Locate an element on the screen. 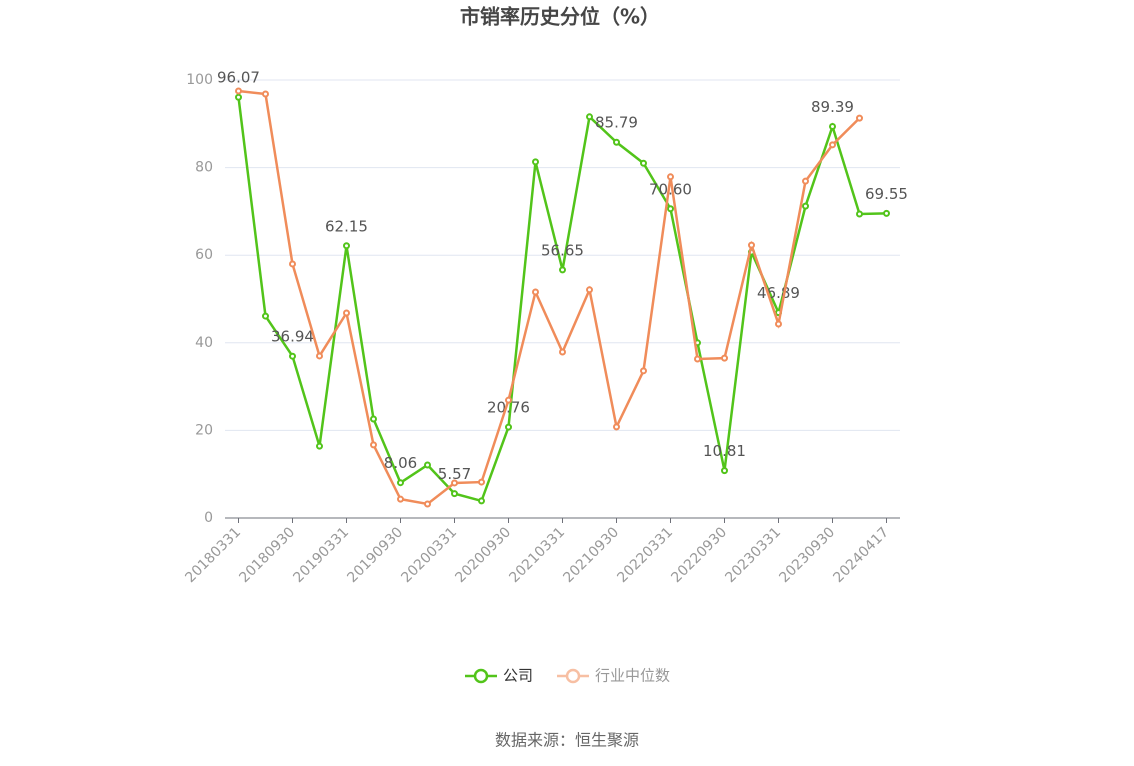 Image resolution: width=1134 pixels, height=766 pixels. x-tick-label: 20220930 is located at coordinates (699, 555).